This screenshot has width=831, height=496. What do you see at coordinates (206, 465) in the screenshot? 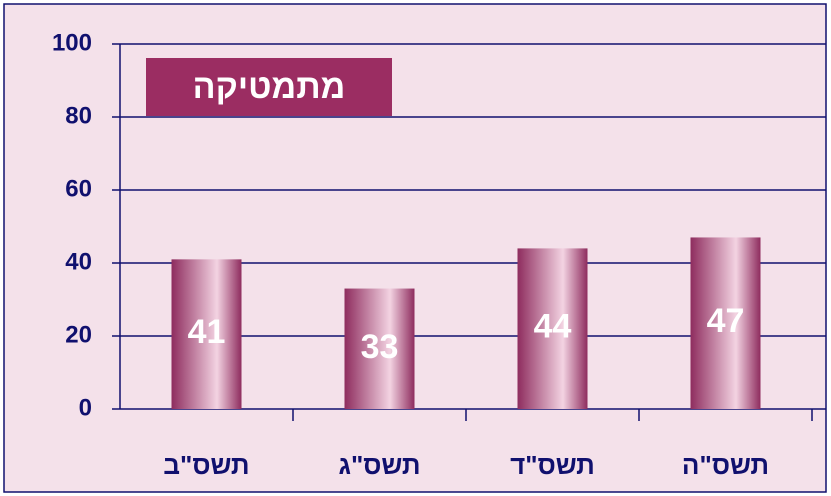
I see `x-tick-label: תשס"ב` at bounding box center [206, 465].